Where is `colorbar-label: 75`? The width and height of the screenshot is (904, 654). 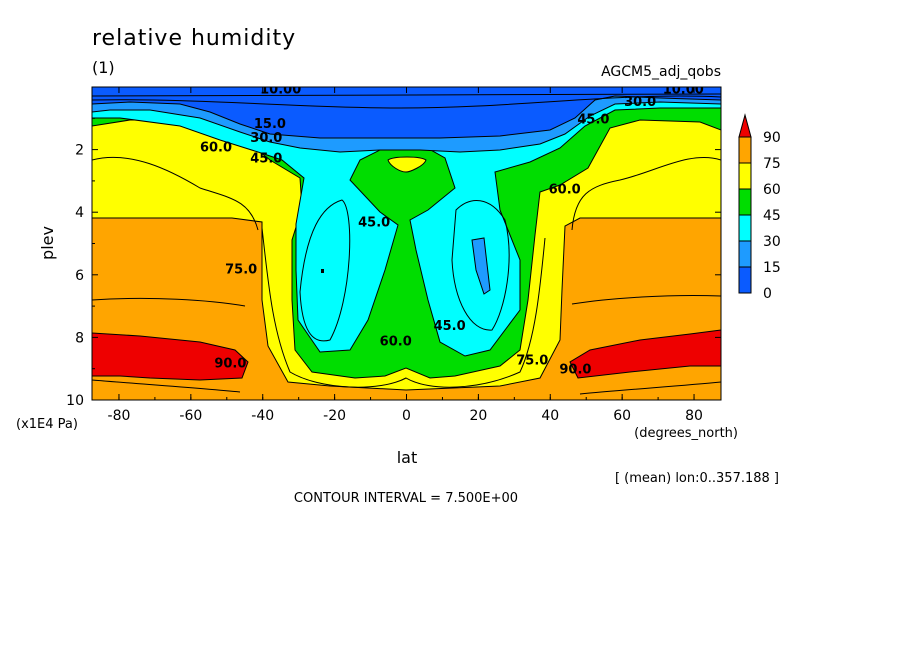 colorbar-label: 75 is located at coordinates (772, 164).